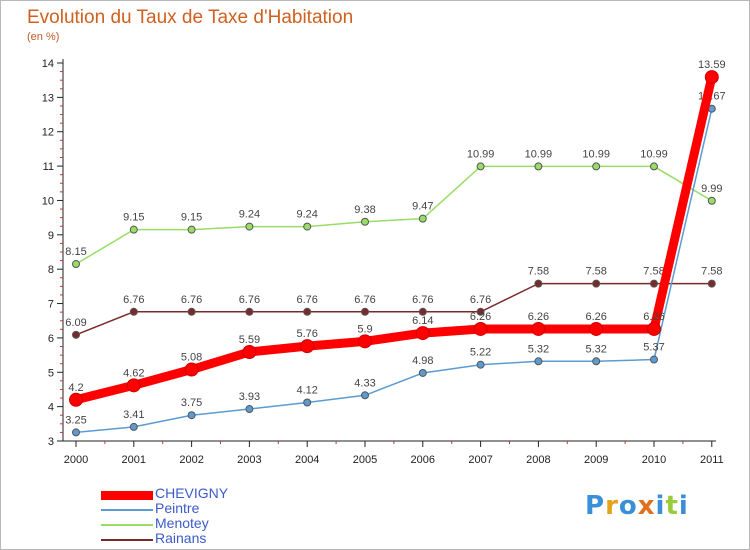 This screenshot has height=550, width=750. What do you see at coordinates (480, 460) in the screenshot?
I see `x-tick-label: 2007` at bounding box center [480, 460].